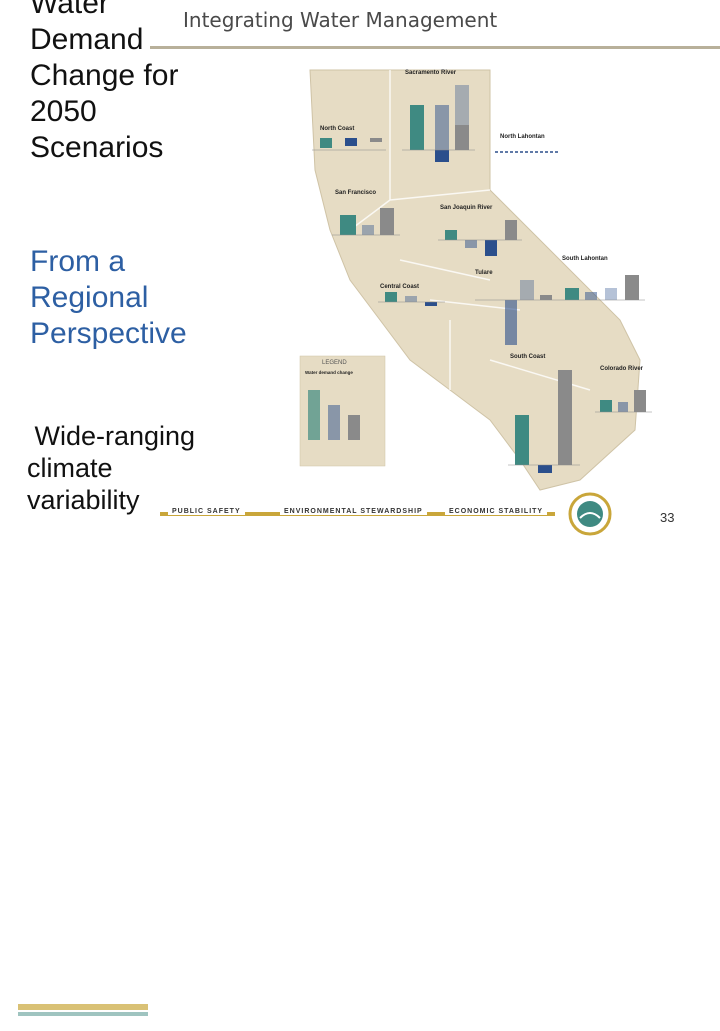  What do you see at coordinates (484, 273) in the screenshot?
I see `region-label: Tulare` at bounding box center [484, 273].